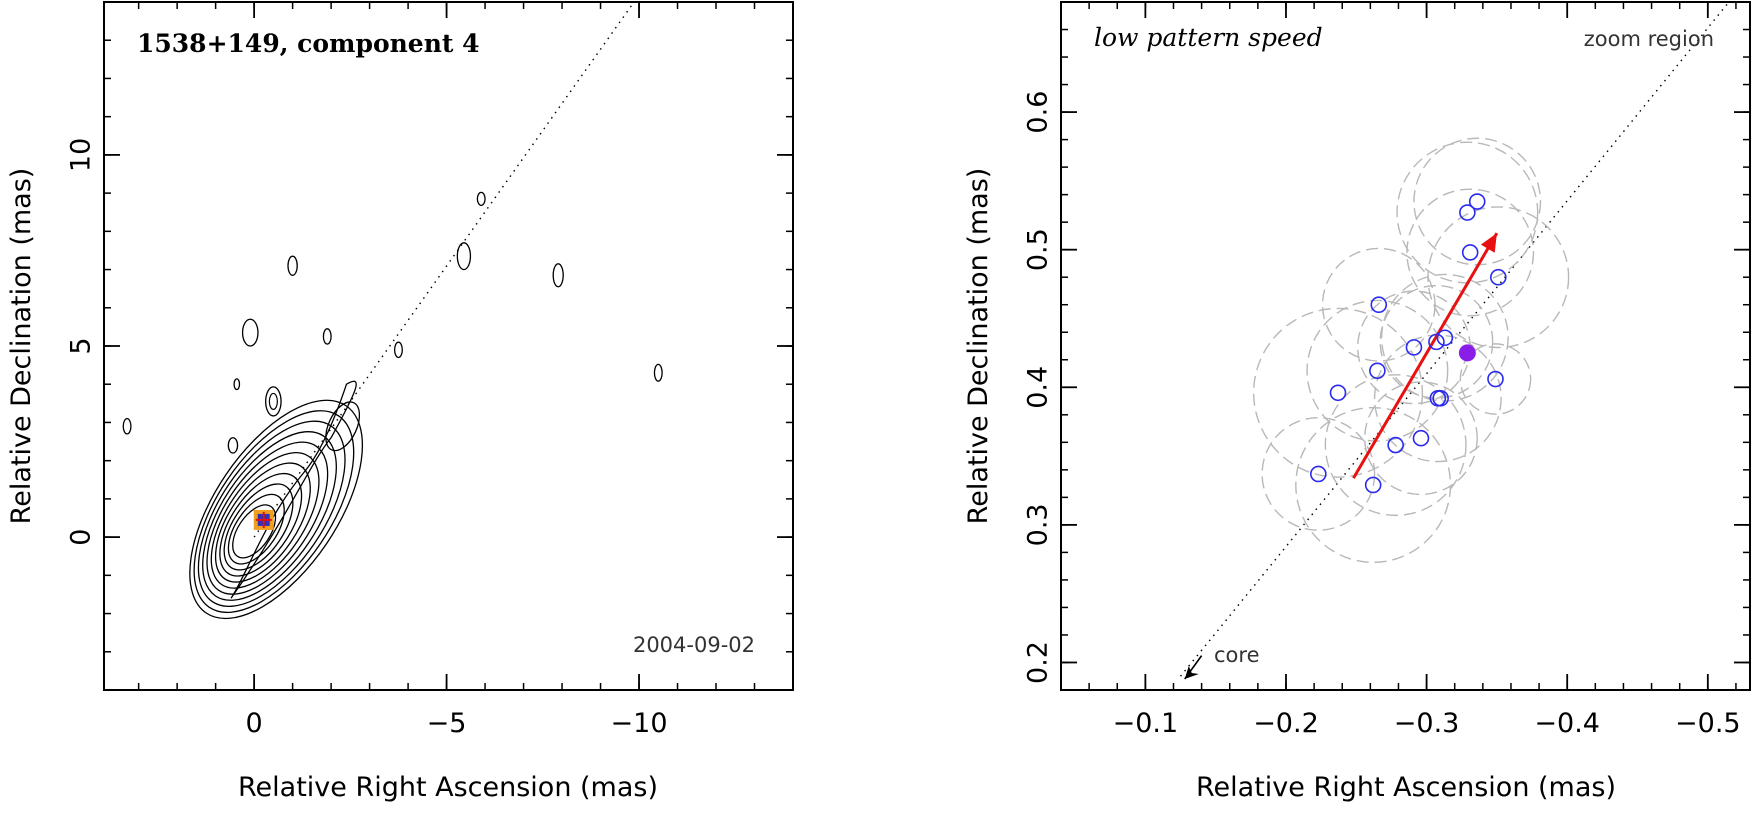  I want to click on right-x-tick-label: −0.3, so click(1427, 723).